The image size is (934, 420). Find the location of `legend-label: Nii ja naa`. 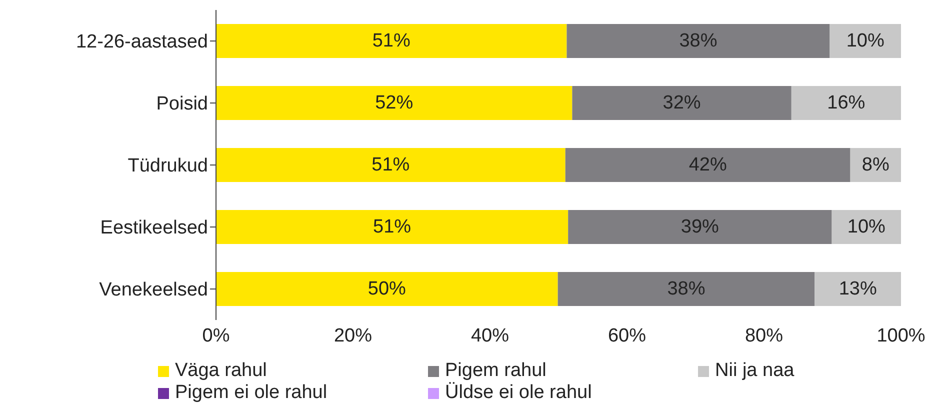

legend-label: Nii ja naa is located at coordinates (754, 371).